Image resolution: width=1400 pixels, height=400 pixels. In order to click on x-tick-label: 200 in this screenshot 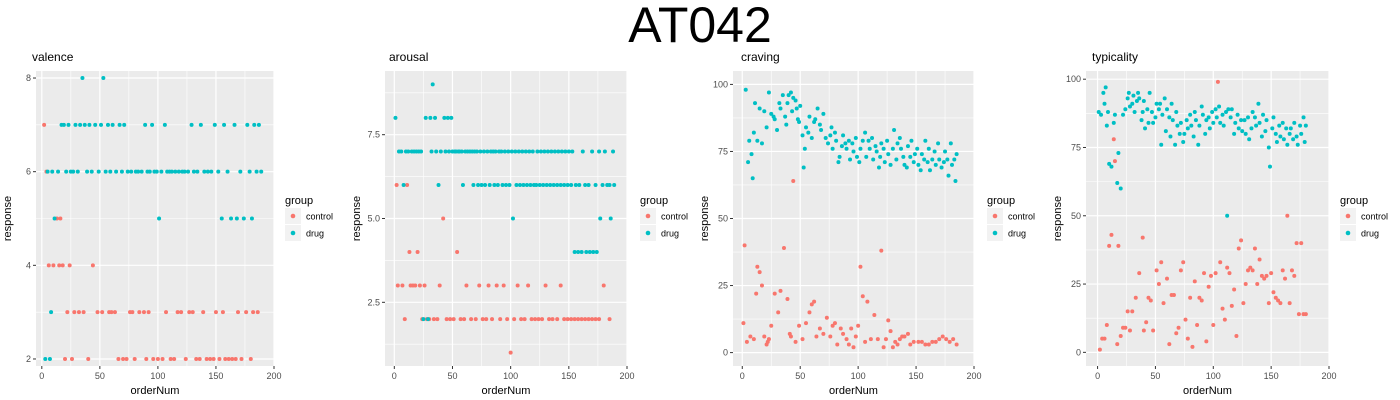, I will do `click(1328, 376)`.